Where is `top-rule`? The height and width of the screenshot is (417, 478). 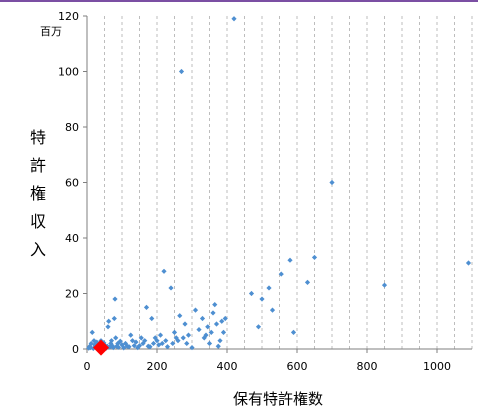
top-rule is located at coordinates (239, 1).